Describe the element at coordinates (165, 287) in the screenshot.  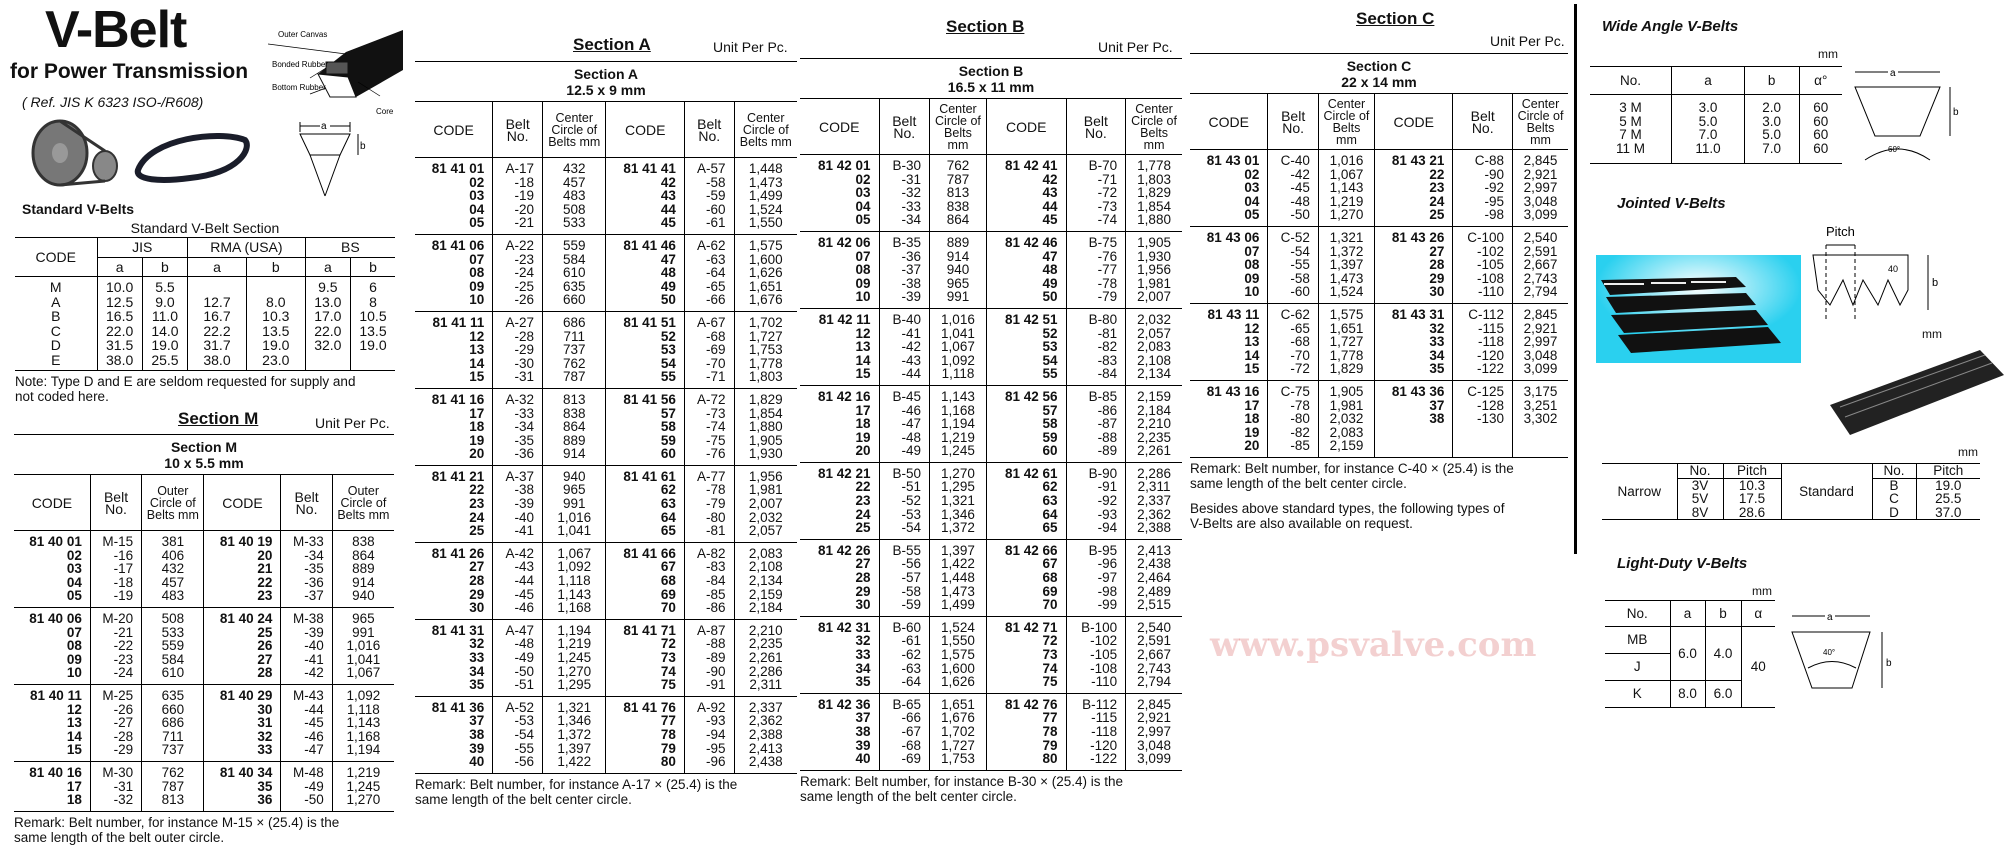
I see `cell: 5.5` at that location.